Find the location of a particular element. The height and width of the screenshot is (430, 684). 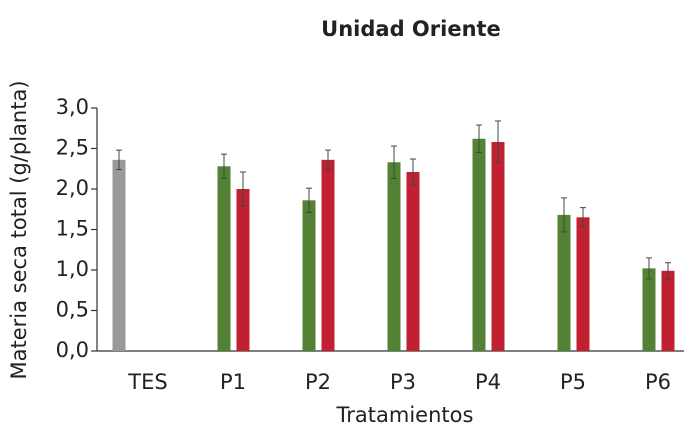

chart-title: Unidad Oriente is located at coordinates (411, 29).